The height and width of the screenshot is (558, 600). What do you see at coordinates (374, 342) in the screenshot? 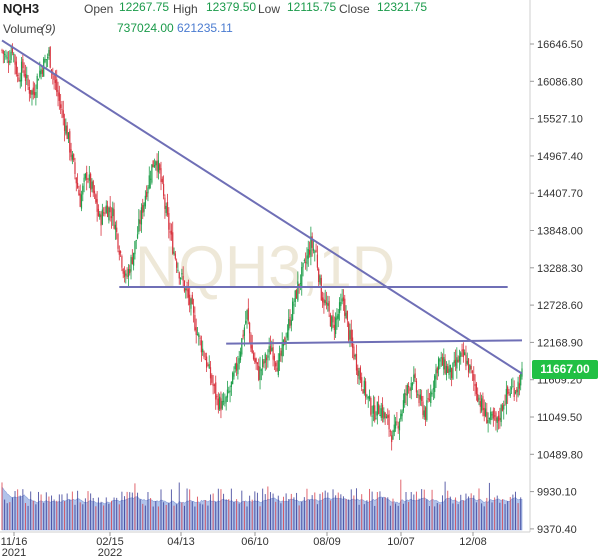
I see `trendline` at bounding box center [374, 342].